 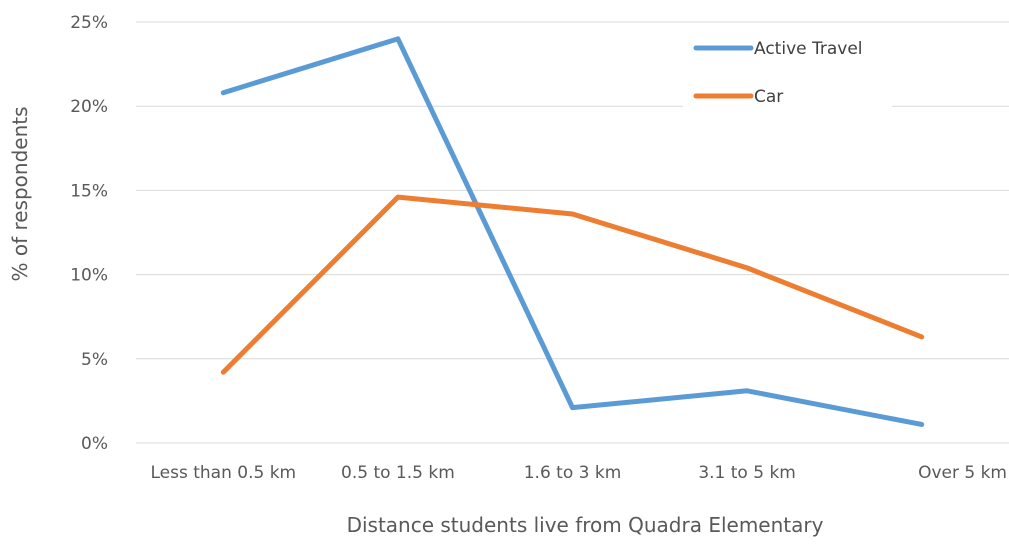 What do you see at coordinates (778, 73) in the screenshot?
I see `legend: Active Travel Car` at bounding box center [778, 73].